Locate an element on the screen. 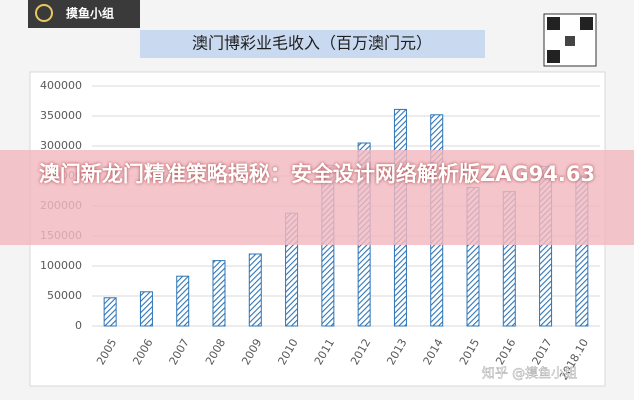  banner: 澳门新龙门精准策略揭秘：安全设计网络解析版ZAG94.63 is located at coordinates (317, 174).